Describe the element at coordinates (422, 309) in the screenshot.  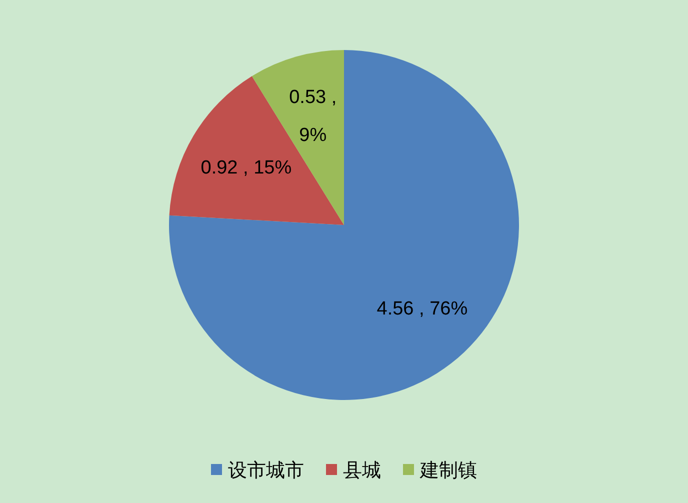
I see `data-label: 4.56 , 76%` at that location.